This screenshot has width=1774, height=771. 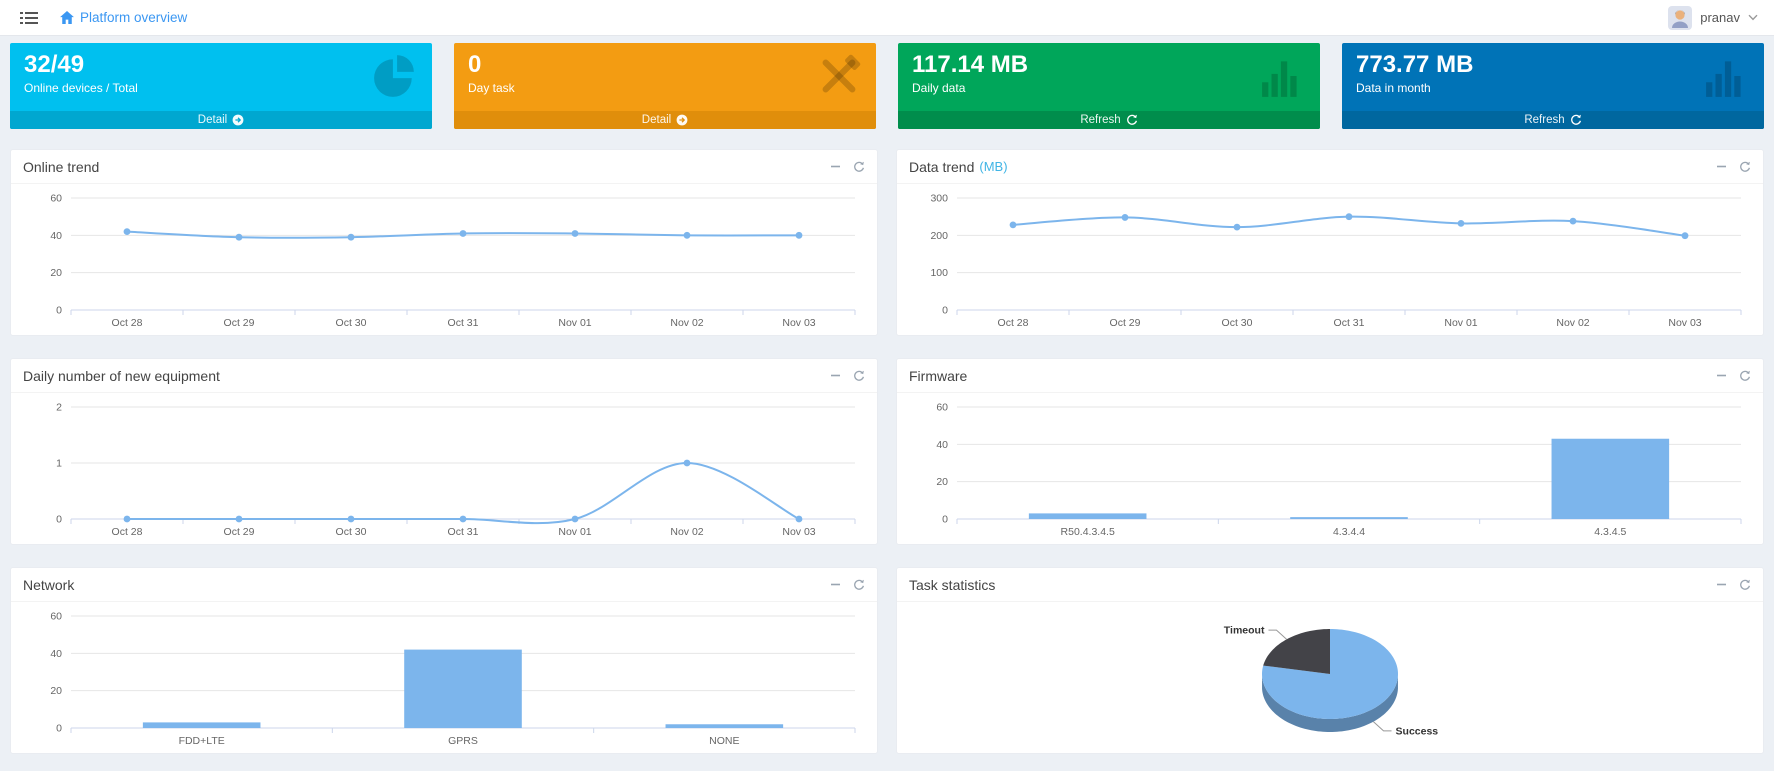 What do you see at coordinates (1610, 532) in the screenshot?
I see `svg-text: 4.3.4.5` at bounding box center [1610, 532].